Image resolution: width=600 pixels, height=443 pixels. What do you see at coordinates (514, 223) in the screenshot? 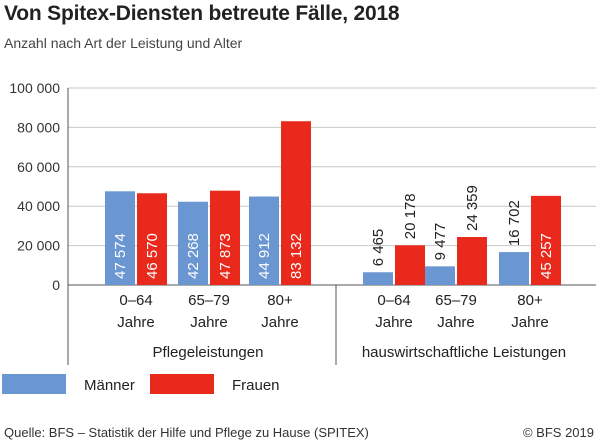
I see `data-label: 16 702` at bounding box center [514, 223].